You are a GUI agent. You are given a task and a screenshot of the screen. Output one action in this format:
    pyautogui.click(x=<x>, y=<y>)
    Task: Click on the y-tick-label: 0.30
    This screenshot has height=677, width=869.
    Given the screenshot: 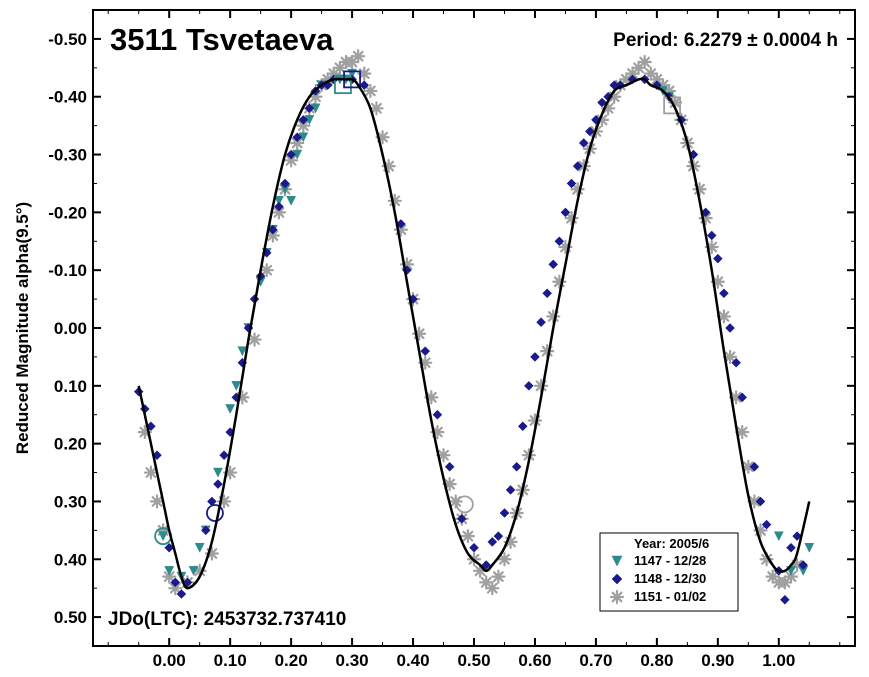 What is the action you would take?
    pyautogui.click(x=70, y=501)
    